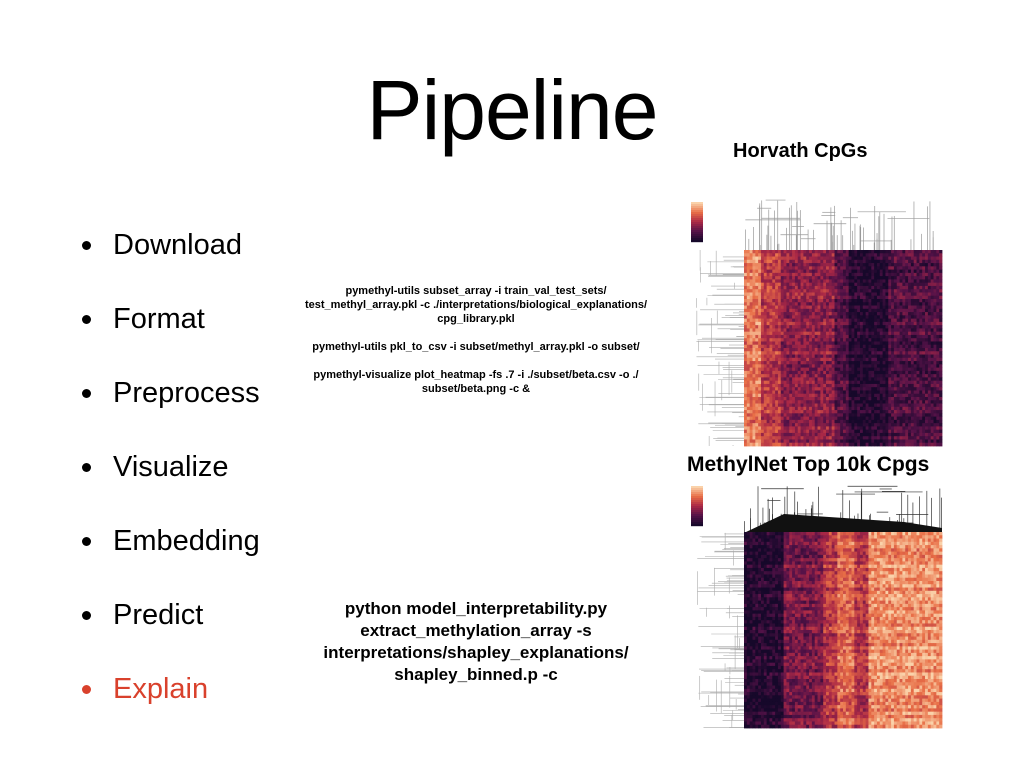 The width and height of the screenshot is (1024, 768). What do you see at coordinates (817, 607) in the screenshot?
I see `heatmap-methylnet-image` at bounding box center [817, 607].